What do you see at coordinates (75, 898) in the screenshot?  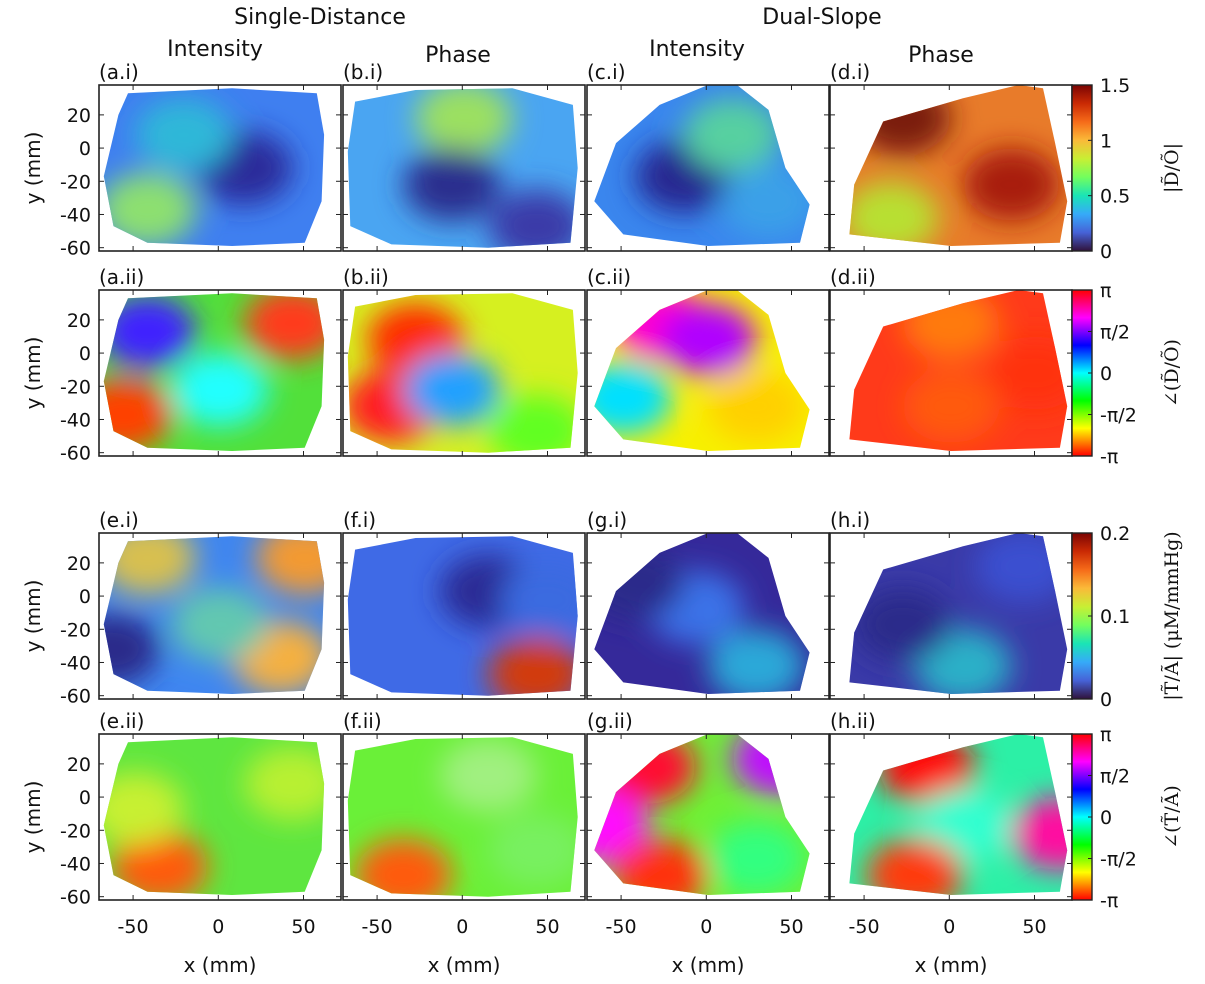 I see `y-tick-label: -60` at bounding box center [75, 898].